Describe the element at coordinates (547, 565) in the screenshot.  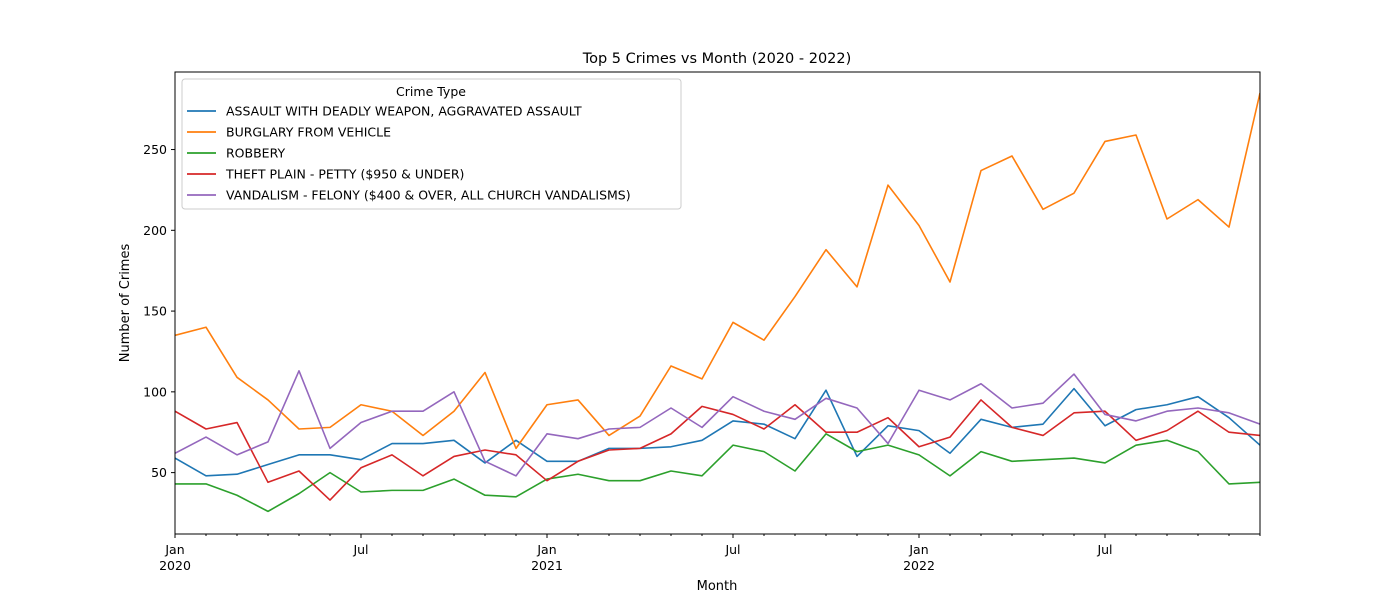
I see `x-tick-year-label: 2021` at that location.